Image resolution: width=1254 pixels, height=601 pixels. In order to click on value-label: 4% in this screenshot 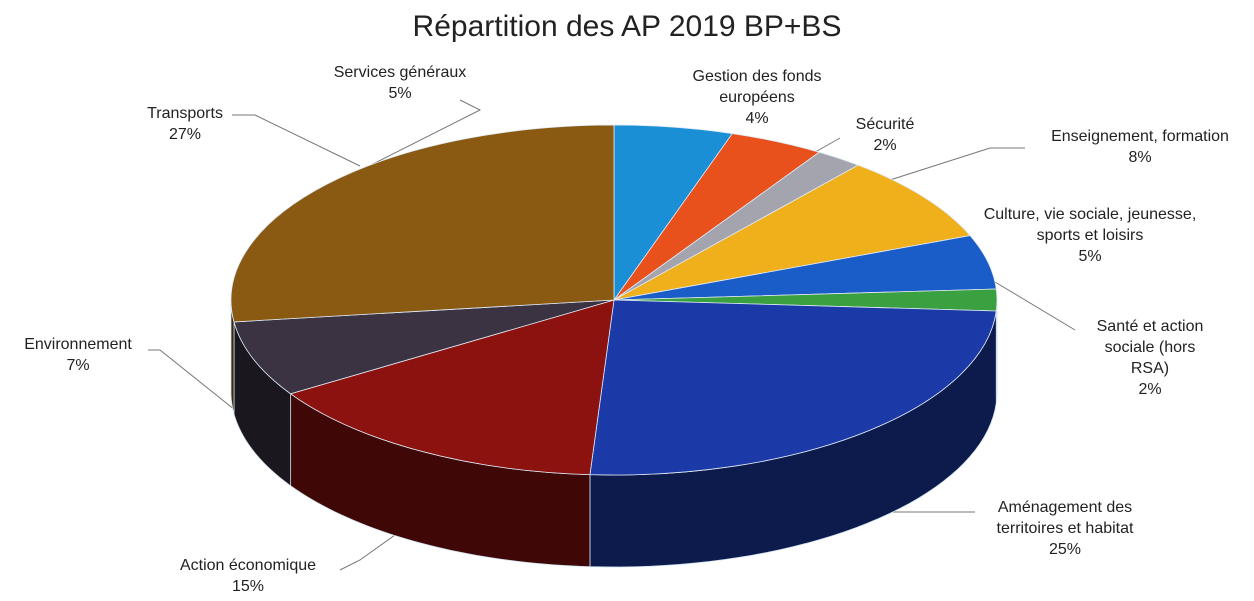, I will do `click(757, 118)`.